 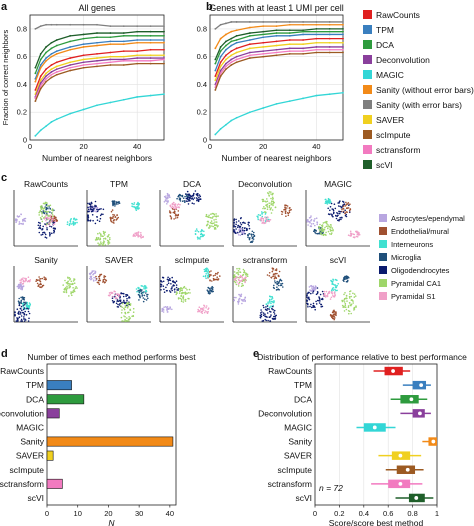 I want to click on y-tick-label: 0.4, so click(x=202, y=84).